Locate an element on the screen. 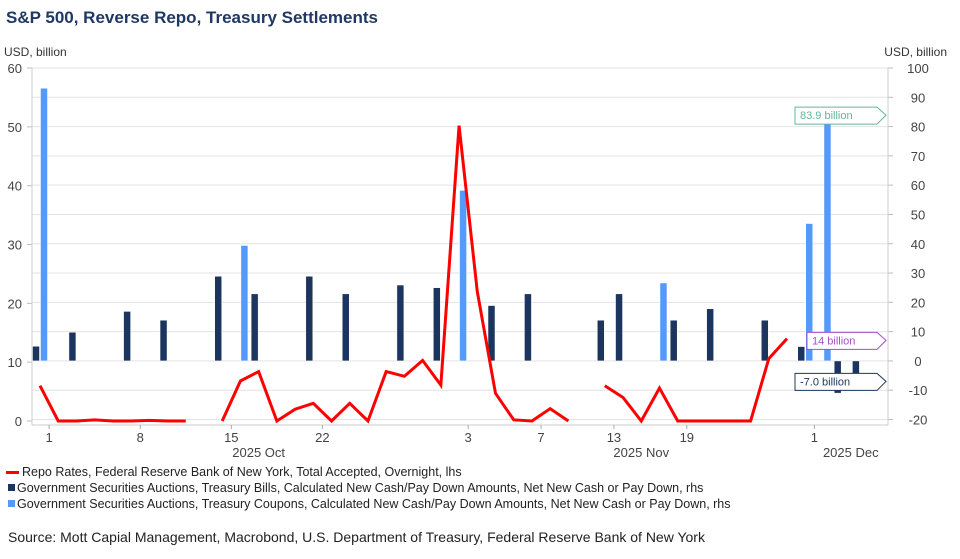 Image resolution: width=960 pixels, height=559 pixels. right-tick-label: 10 is located at coordinates (918, 332).